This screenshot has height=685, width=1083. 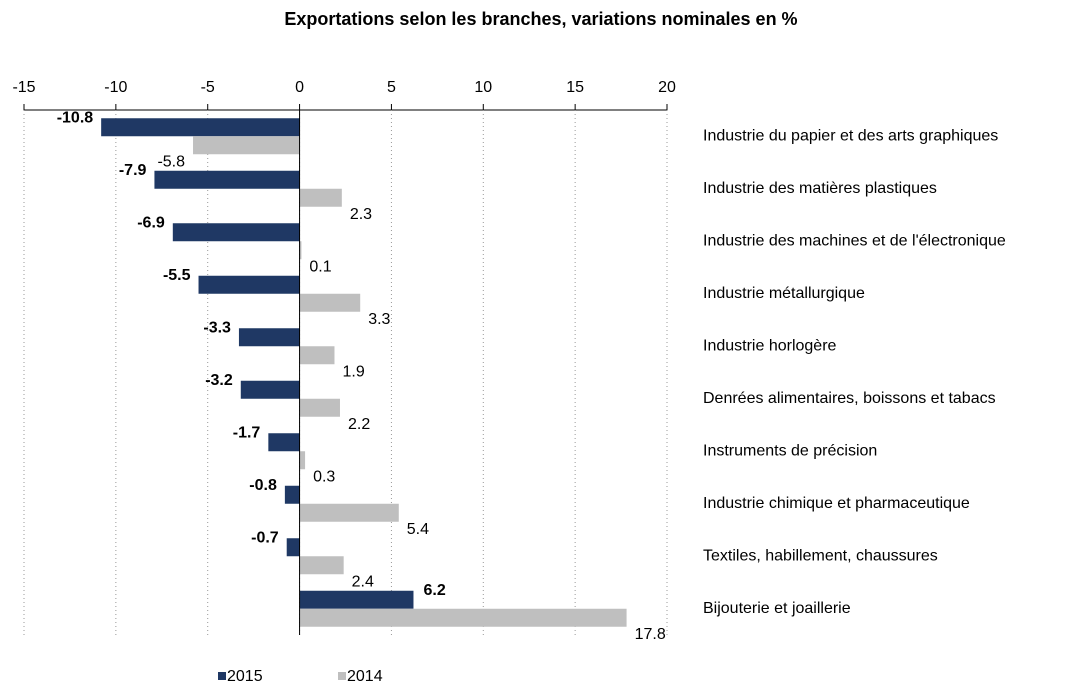 What do you see at coordinates (219, 380) in the screenshot?
I see `data-label: -3.2` at bounding box center [219, 380].